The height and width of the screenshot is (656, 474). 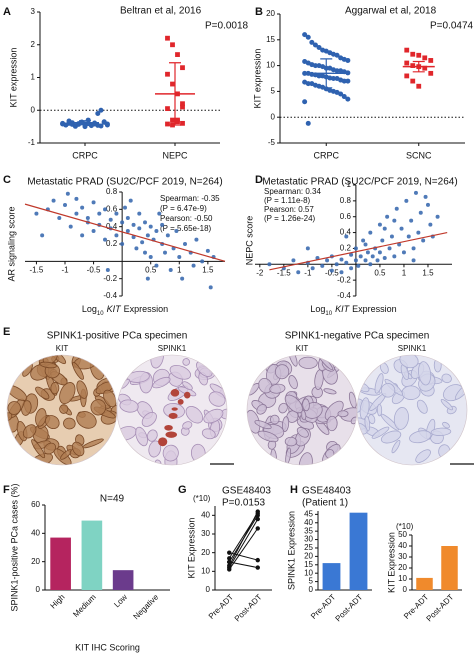 I want to click on x-tick-label: SCNC, so click(x=419, y=155).